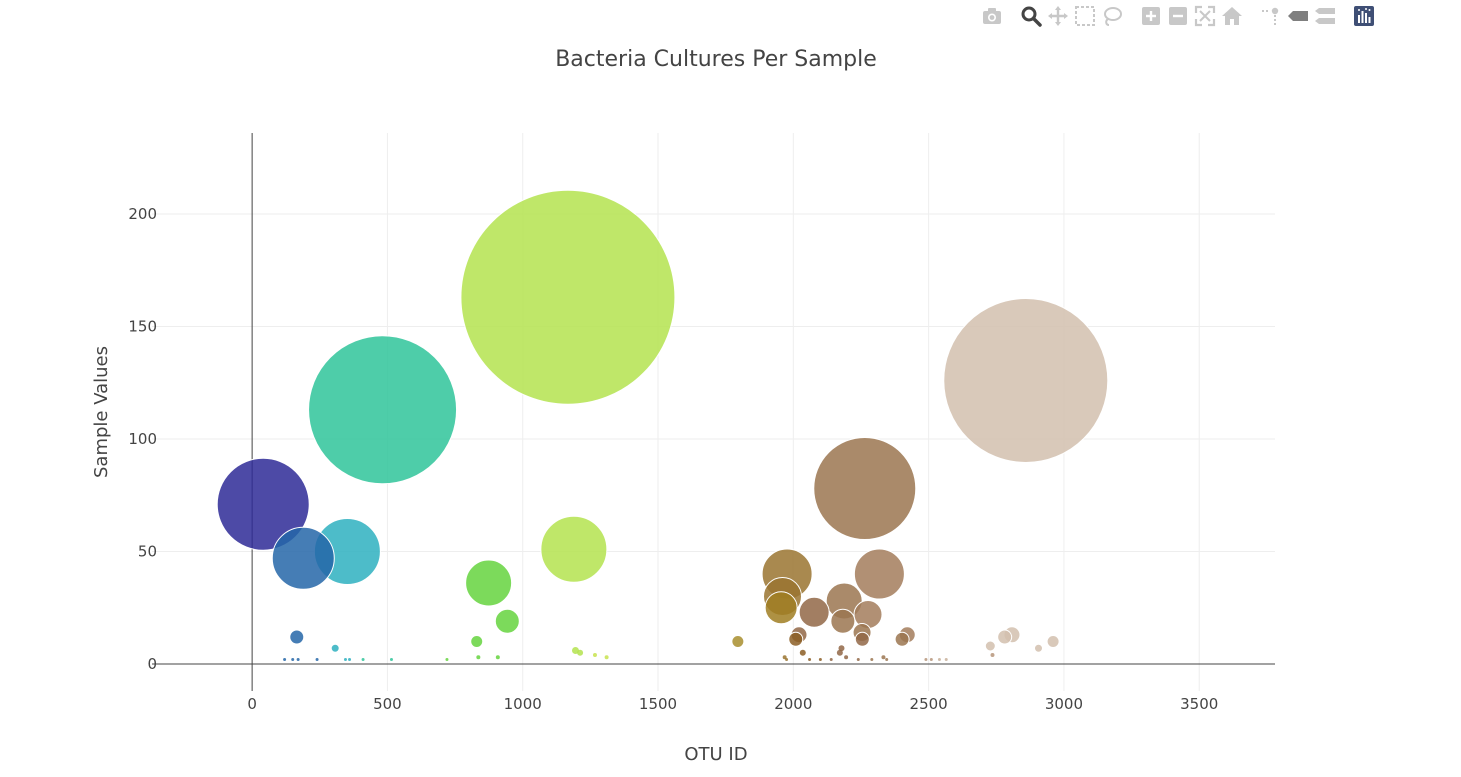  I want to click on lasso-icon, so click(1111, 16).